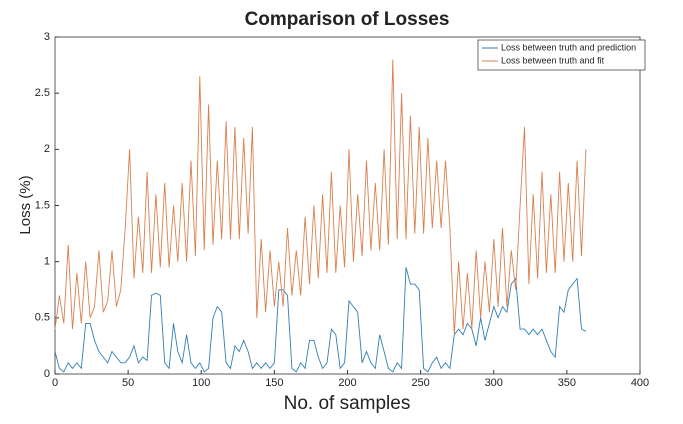  I want to click on x-axis-label: No. of samples, so click(347, 403).